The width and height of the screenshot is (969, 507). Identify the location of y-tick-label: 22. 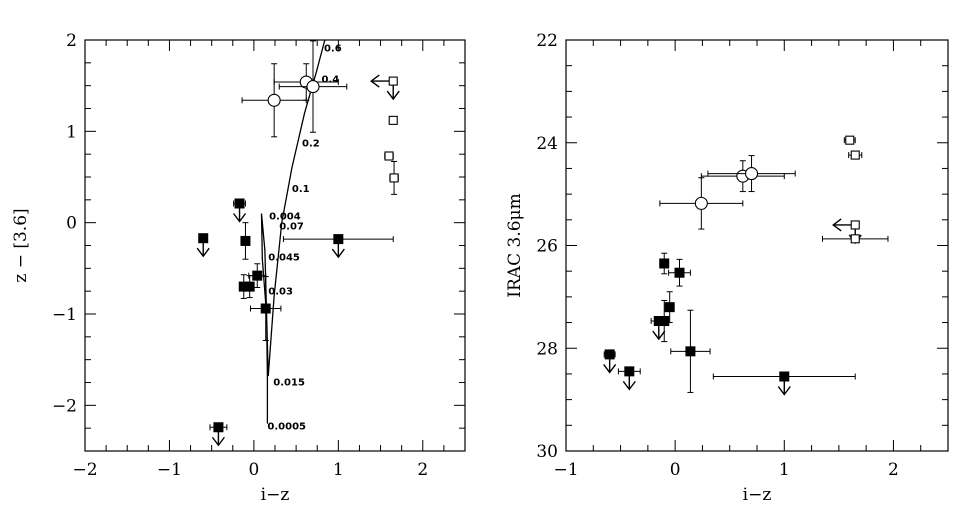
(547, 41).